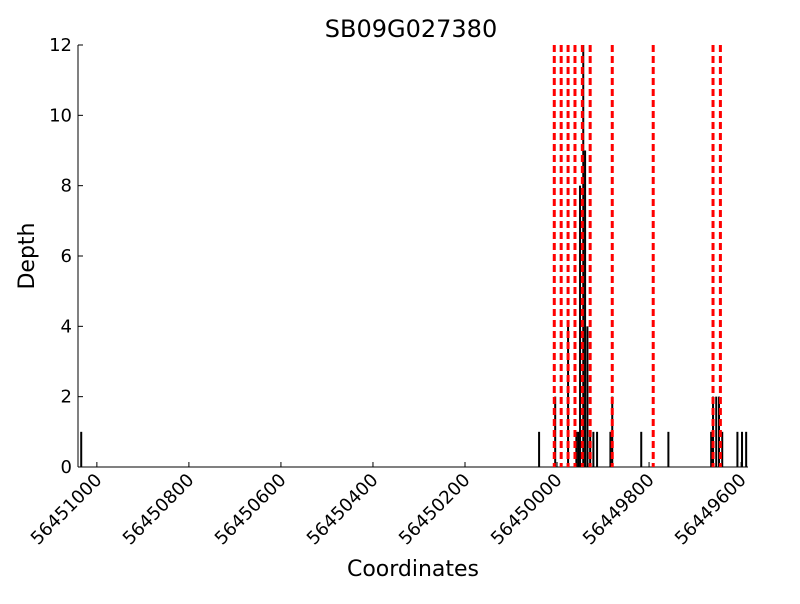  What do you see at coordinates (411, 29) in the screenshot?
I see `chart-title: SB09G027380` at bounding box center [411, 29].